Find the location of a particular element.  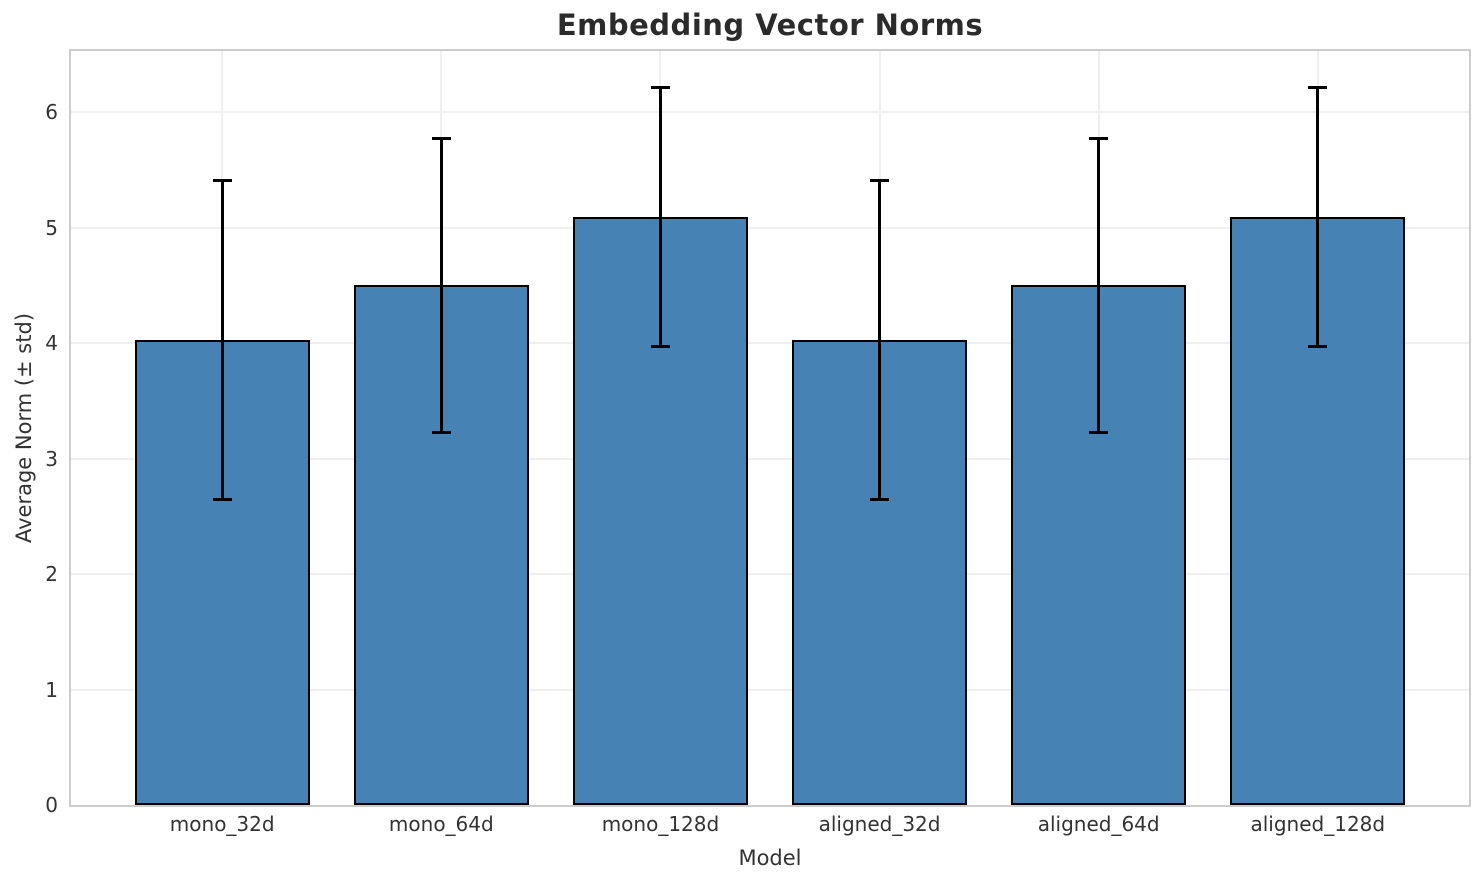

error-bar-aligned_128d is located at coordinates (1318, 217).